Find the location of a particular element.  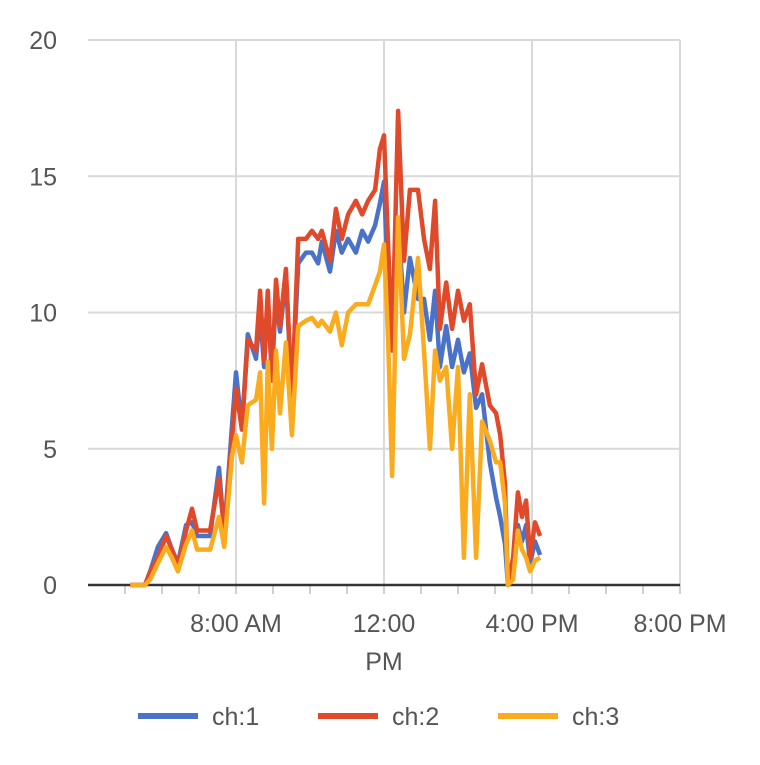

legend-label: ch:3 is located at coordinates (595, 717).